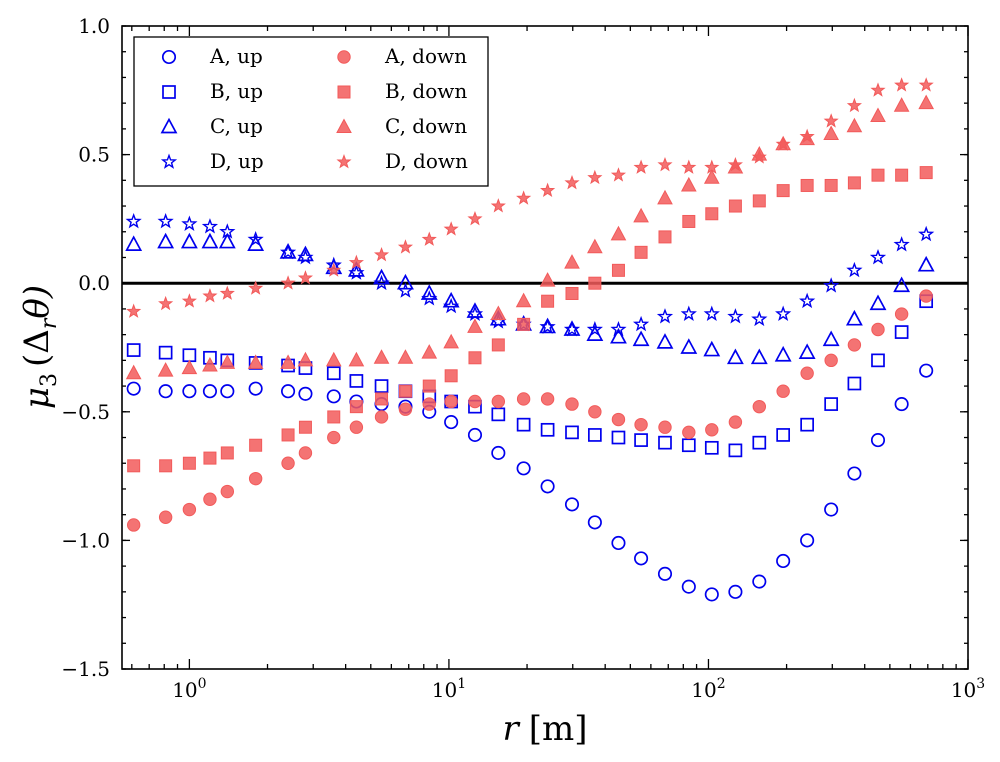 This screenshot has width=1000, height=762. I want to click on x-tick-label-2: 10², so click(708, 689).